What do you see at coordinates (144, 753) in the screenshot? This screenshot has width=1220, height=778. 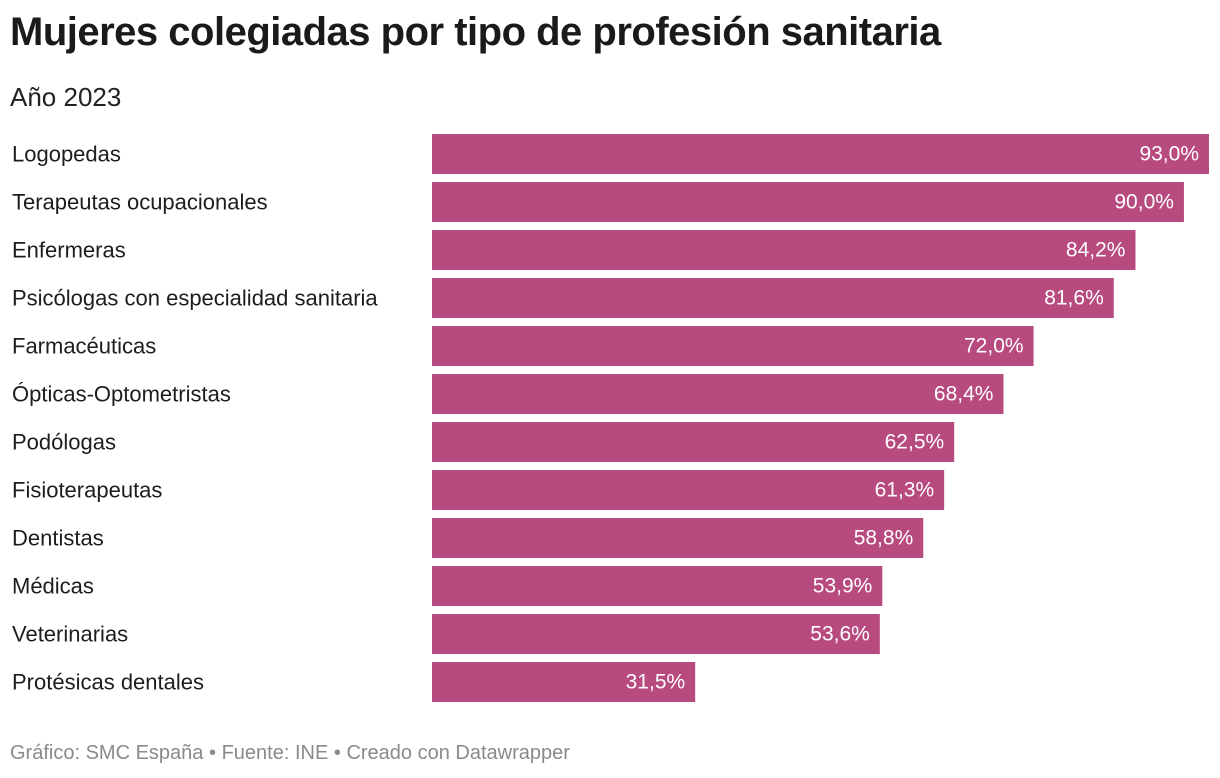 I see `footer-grafico-value: SMC España` at bounding box center [144, 753].